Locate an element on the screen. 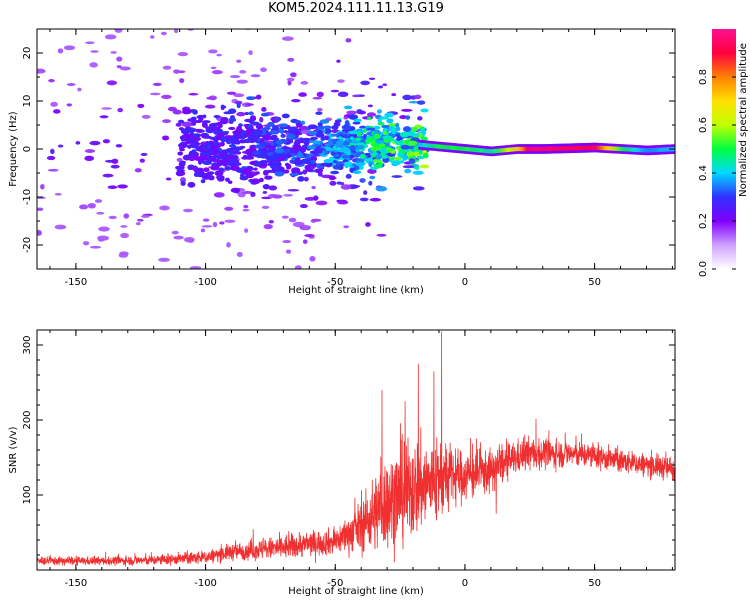 This screenshot has height=600, width=750. x-tick-label: 50 is located at coordinates (594, 282).